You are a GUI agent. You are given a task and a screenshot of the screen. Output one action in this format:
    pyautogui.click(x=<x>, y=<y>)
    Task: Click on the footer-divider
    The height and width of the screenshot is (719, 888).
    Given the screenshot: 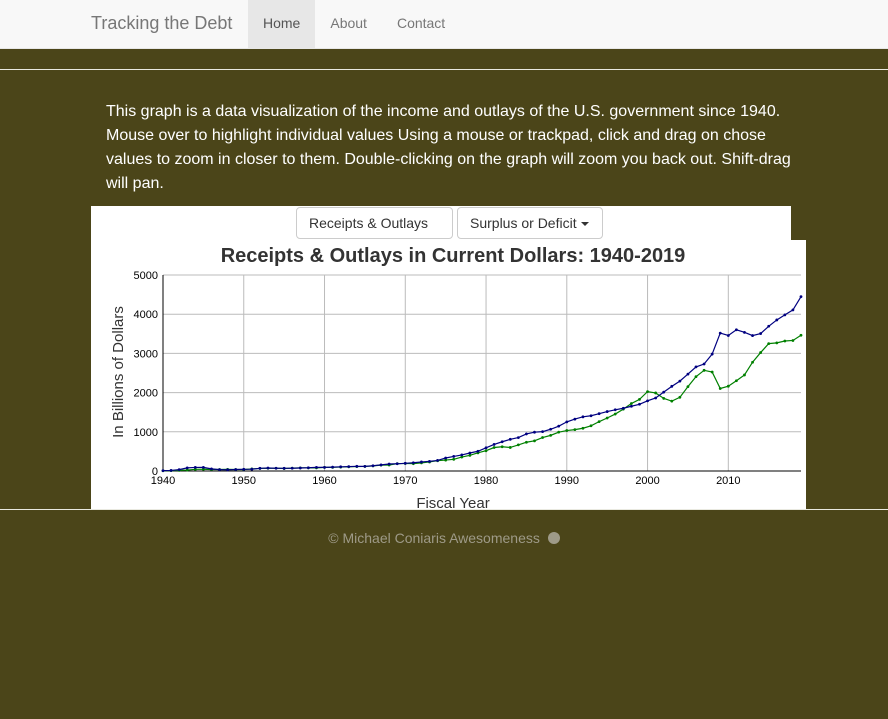 What is the action you would take?
    pyautogui.click(x=444, y=509)
    